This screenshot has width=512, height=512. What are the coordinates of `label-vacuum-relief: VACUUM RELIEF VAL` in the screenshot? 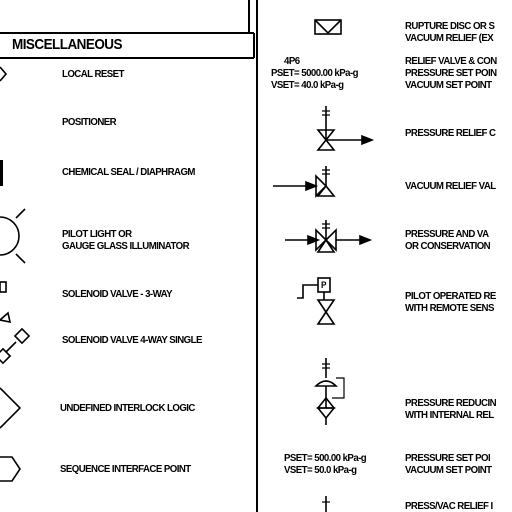 It's located at (450, 186).